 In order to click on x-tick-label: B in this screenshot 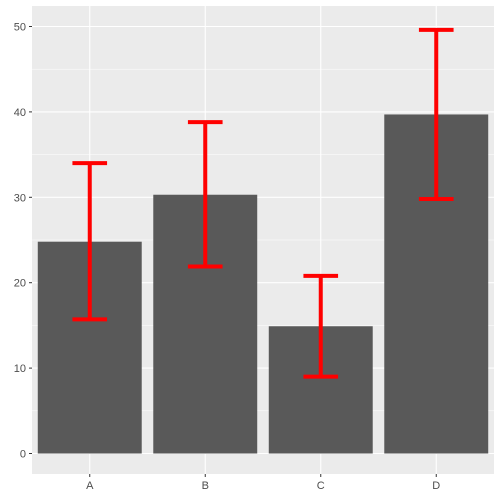, I will do `click(205, 486)`.